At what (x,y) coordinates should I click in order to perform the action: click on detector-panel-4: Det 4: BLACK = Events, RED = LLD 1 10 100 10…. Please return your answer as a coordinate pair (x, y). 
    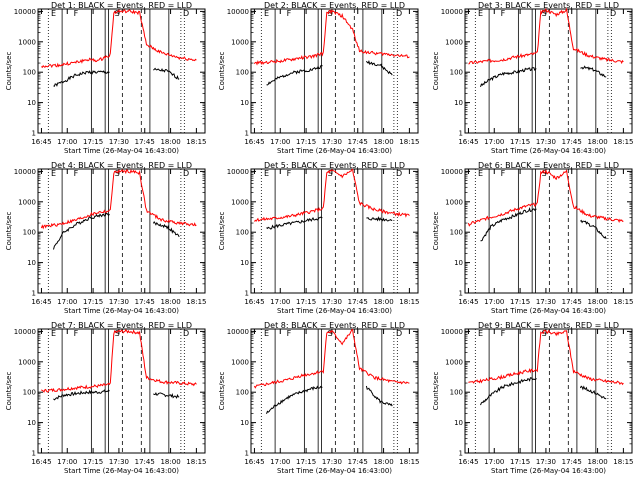
    Looking at the image, I should click on (105, 238).